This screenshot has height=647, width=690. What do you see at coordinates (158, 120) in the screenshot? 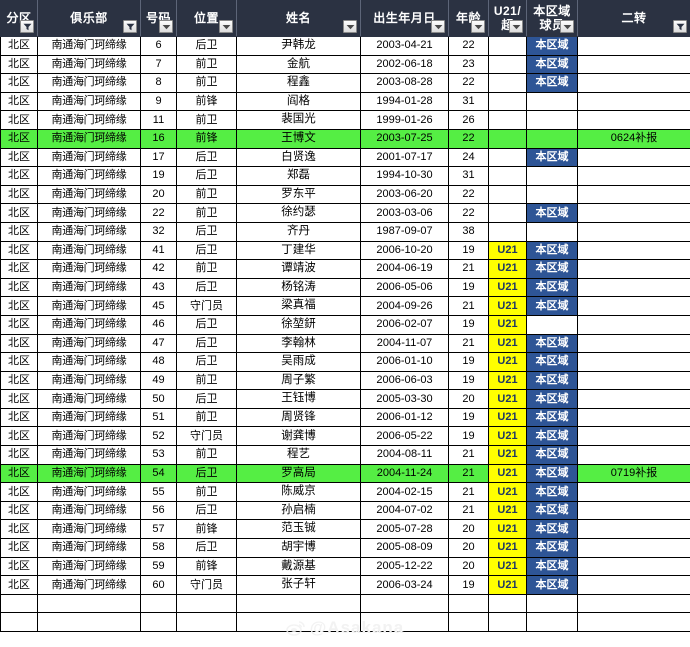
I see `cell-number: 11` at bounding box center [158, 120].